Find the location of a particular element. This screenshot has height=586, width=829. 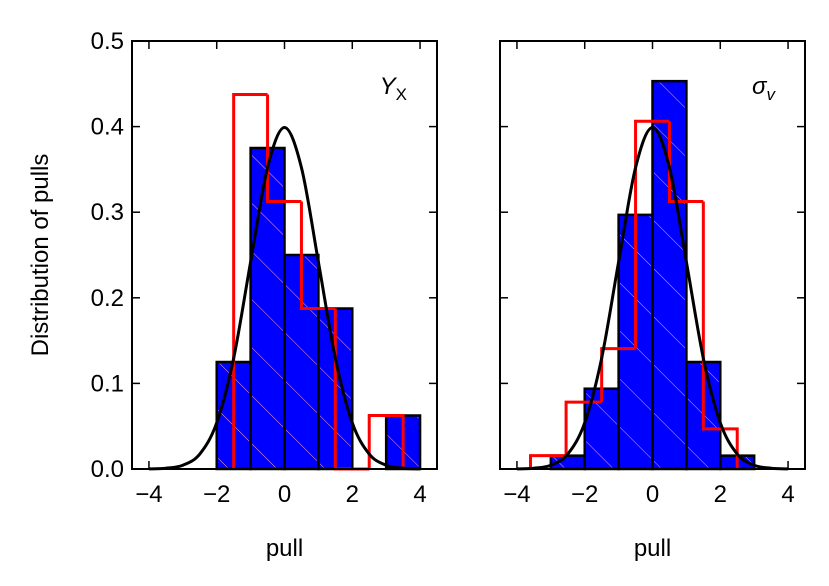

annotation-main: Y is located at coordinates (389, 86).